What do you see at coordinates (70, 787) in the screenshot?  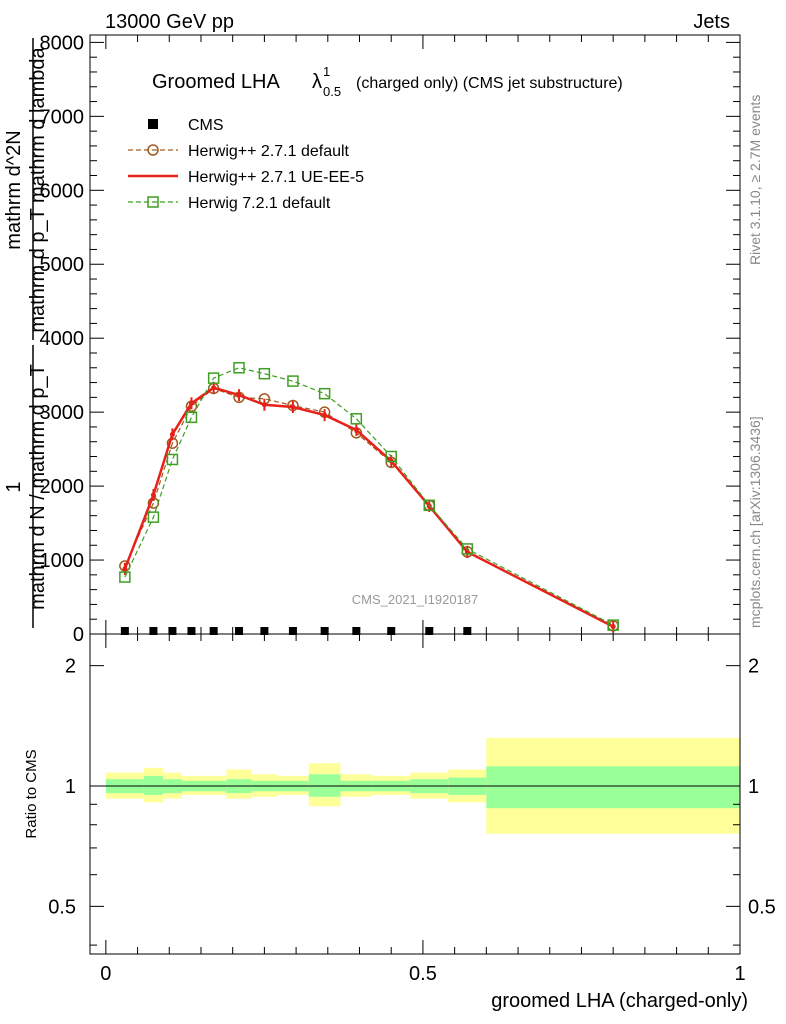 I see `ratio-tick-label: 1` at bounding box center [70, 787].